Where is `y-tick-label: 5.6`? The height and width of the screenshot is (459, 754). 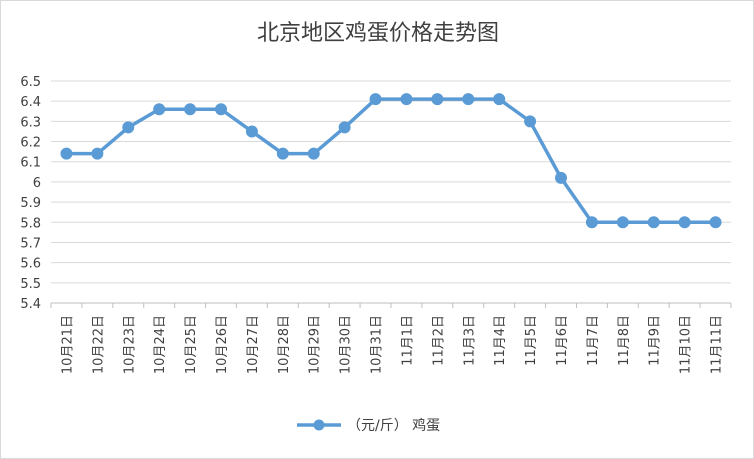 y-tick-label: 5.6 is located at coordinates (30, 264).